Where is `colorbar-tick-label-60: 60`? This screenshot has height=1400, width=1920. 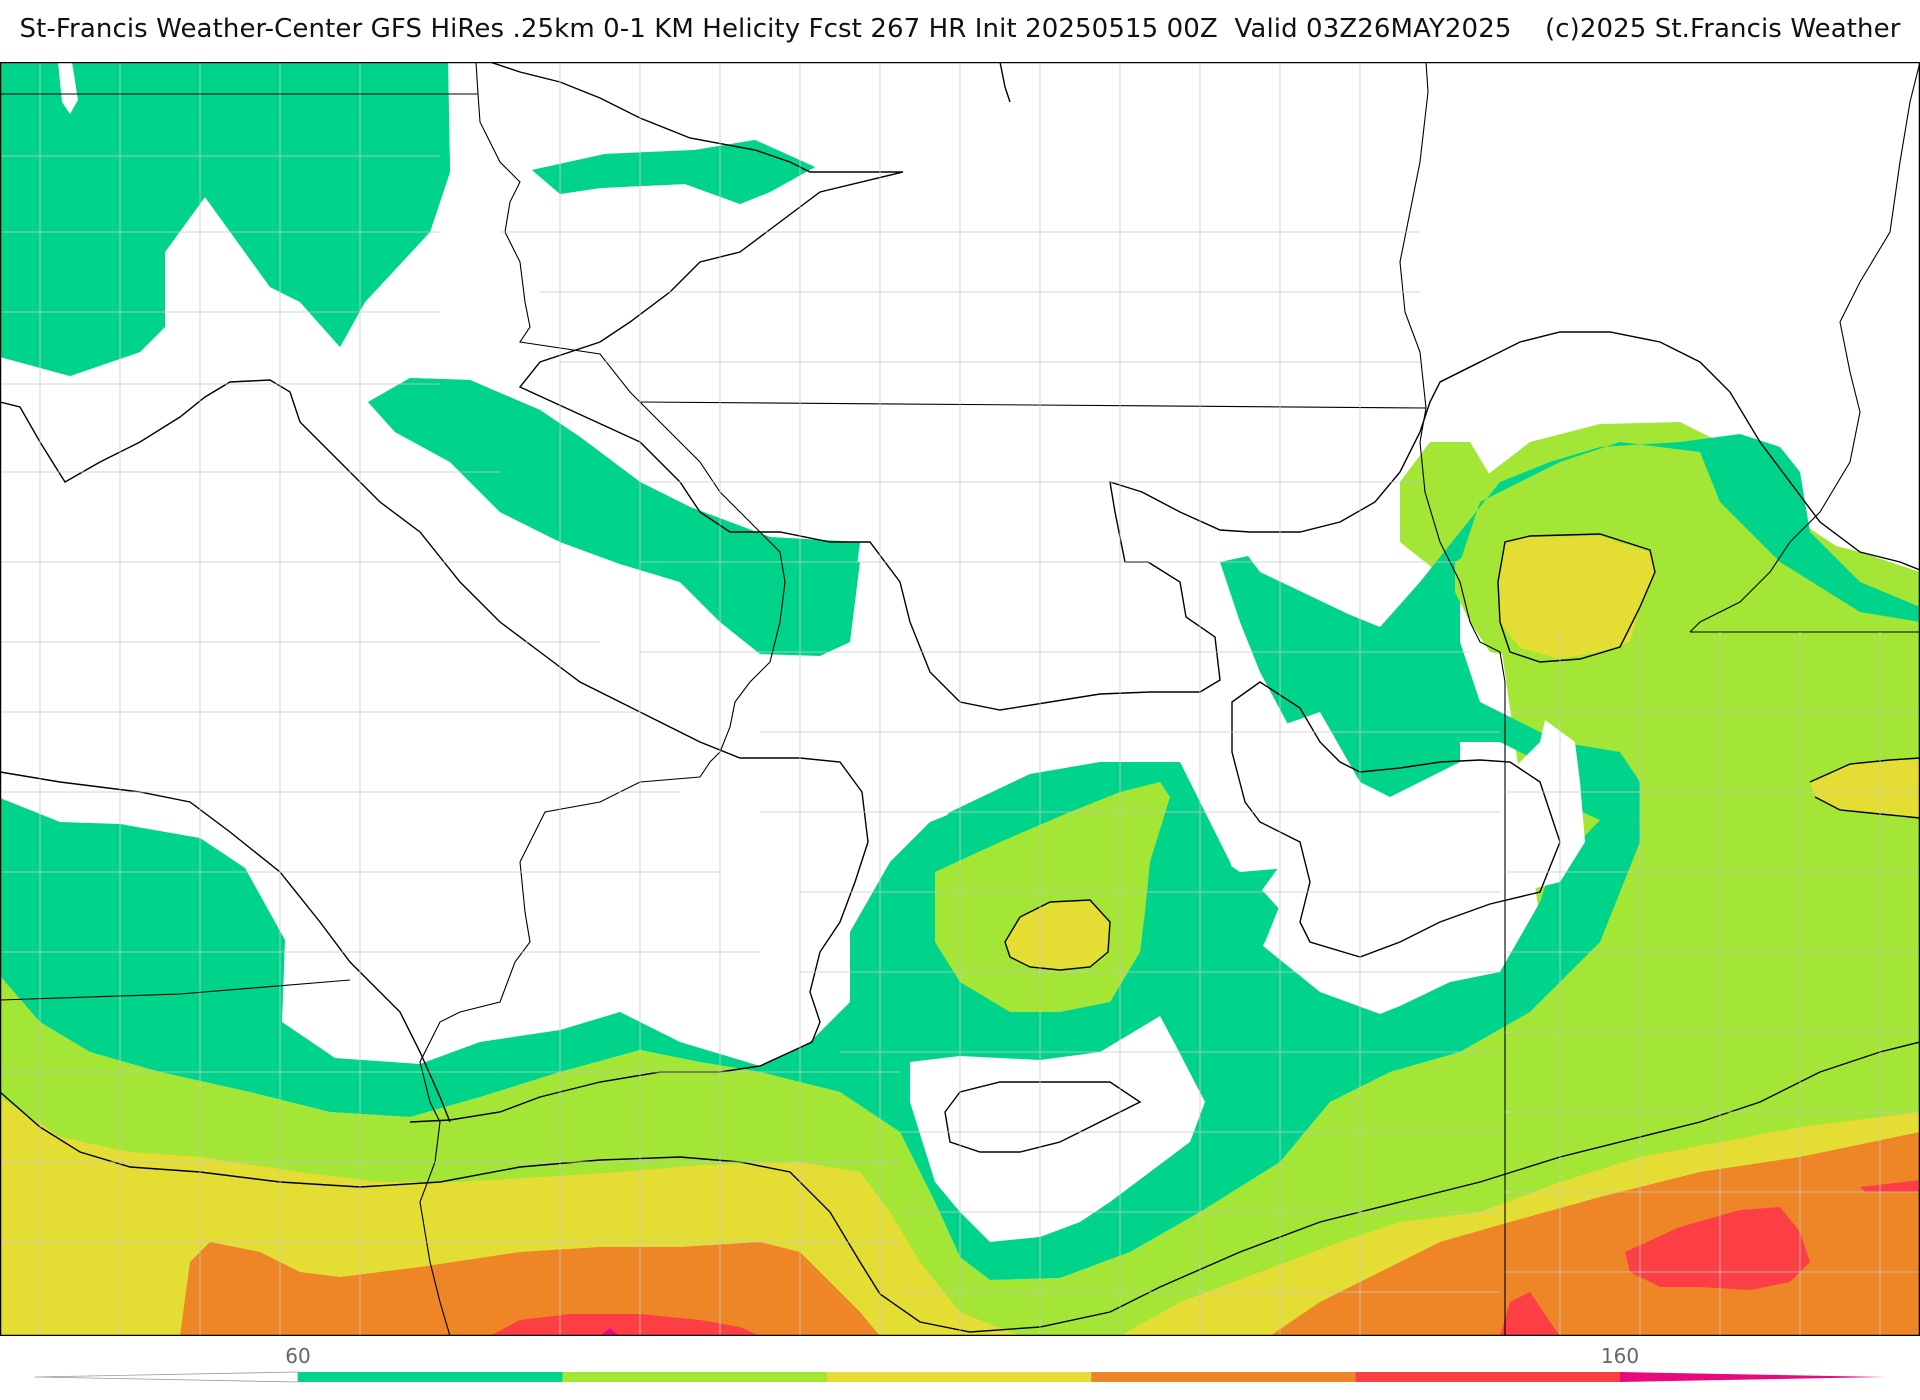
colorbar-tick-label-60: 60 is located at coordinates (298, 1356).